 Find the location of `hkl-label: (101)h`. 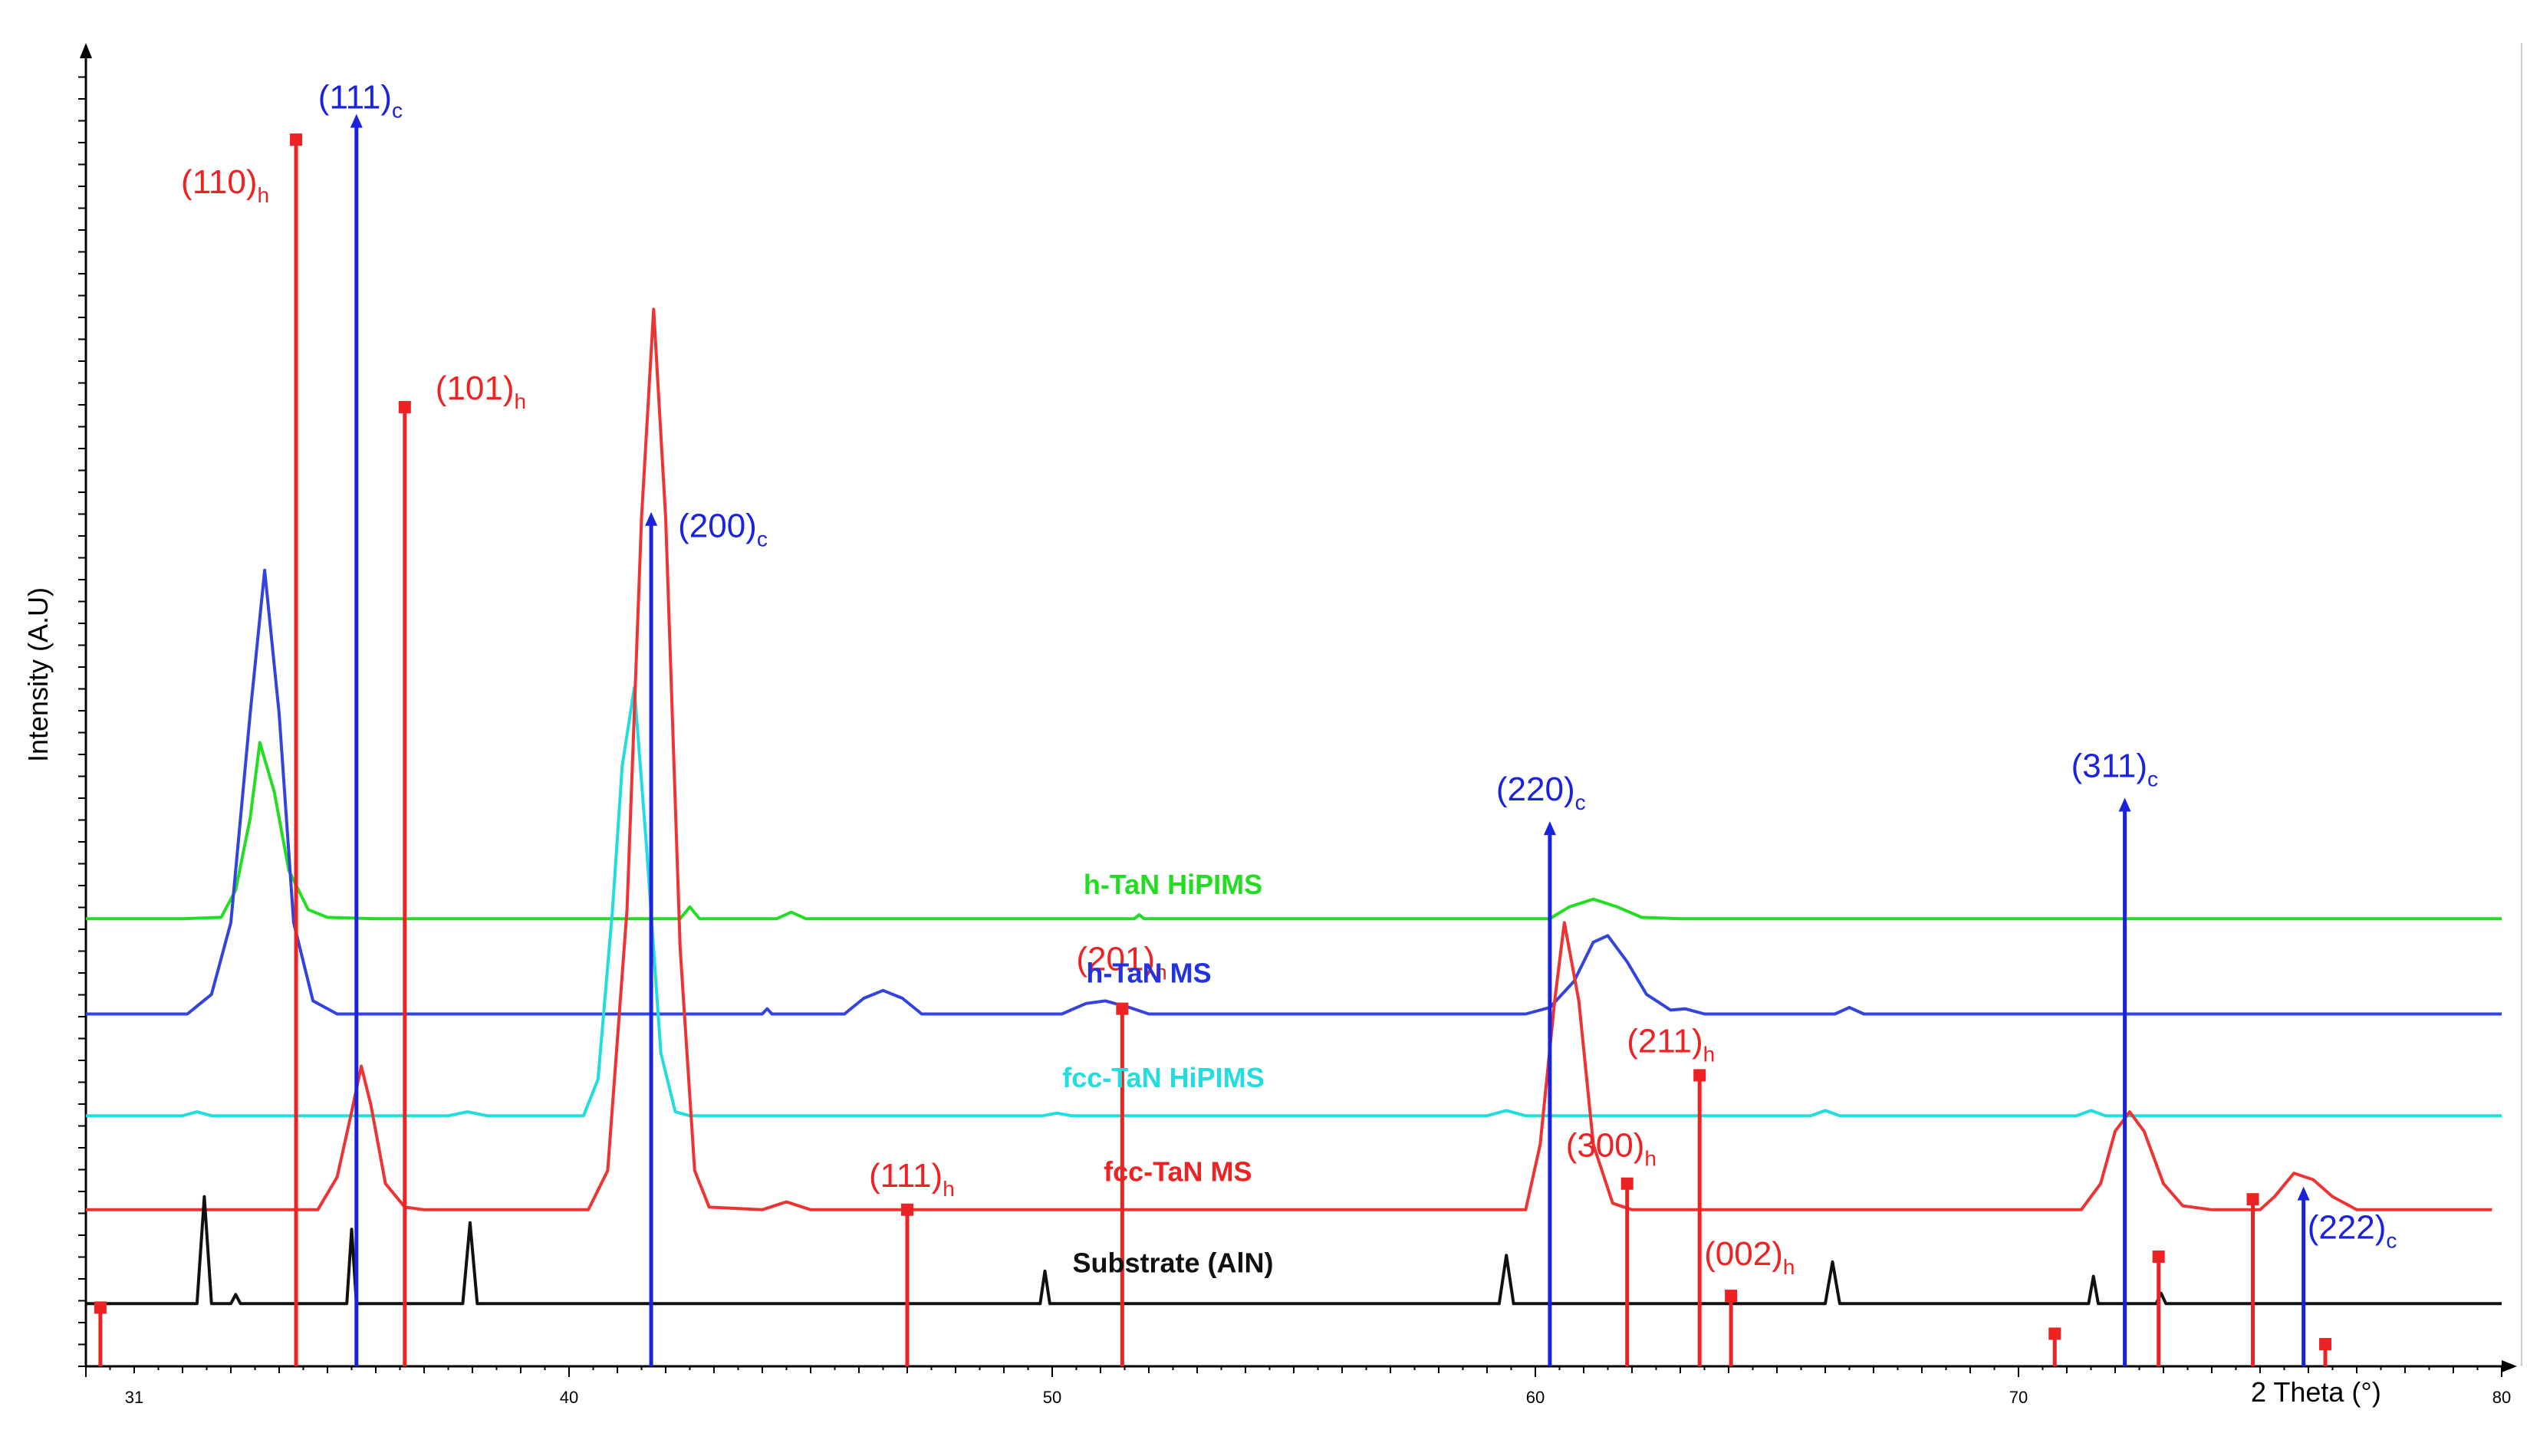

hkl-label: (101)h is located at coordinates (481, 391).